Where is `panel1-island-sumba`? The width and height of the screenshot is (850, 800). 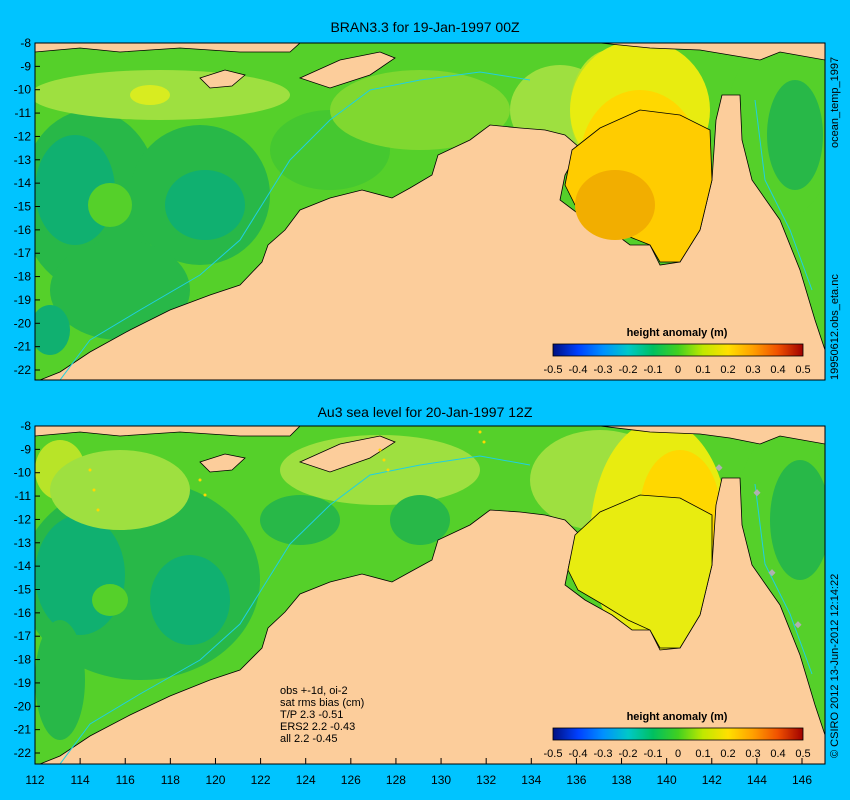
panel1-island-sumba is located at coordinates (222, 79).